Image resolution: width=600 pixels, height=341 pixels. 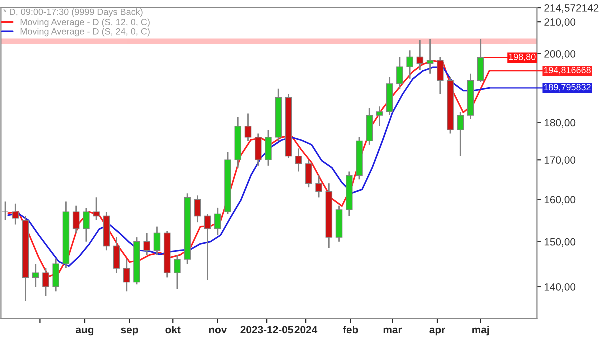 I want to click on legend-label: Moving Average - D (S, 24, 0, C), so click(x=85, y=32).